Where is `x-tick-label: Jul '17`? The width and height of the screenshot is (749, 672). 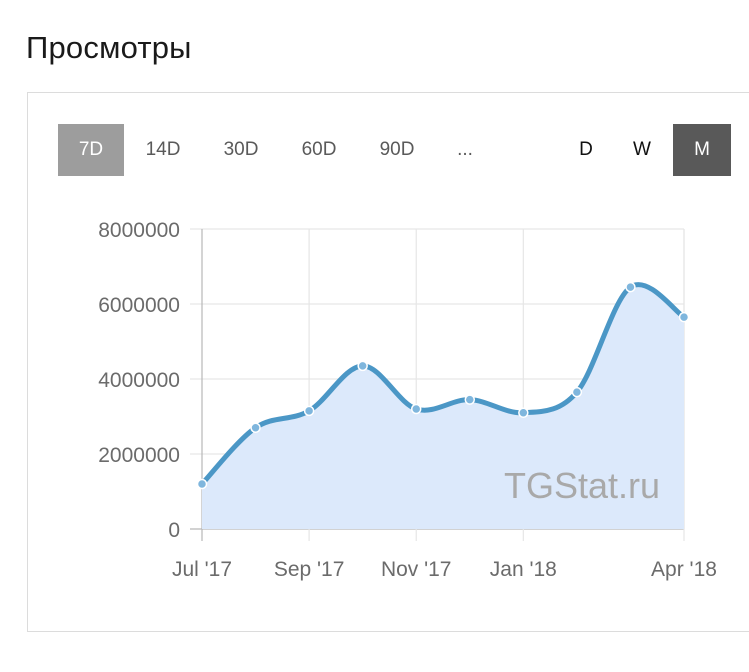 x-tick-label: Jul '17 is located at coordinates (202, 569).